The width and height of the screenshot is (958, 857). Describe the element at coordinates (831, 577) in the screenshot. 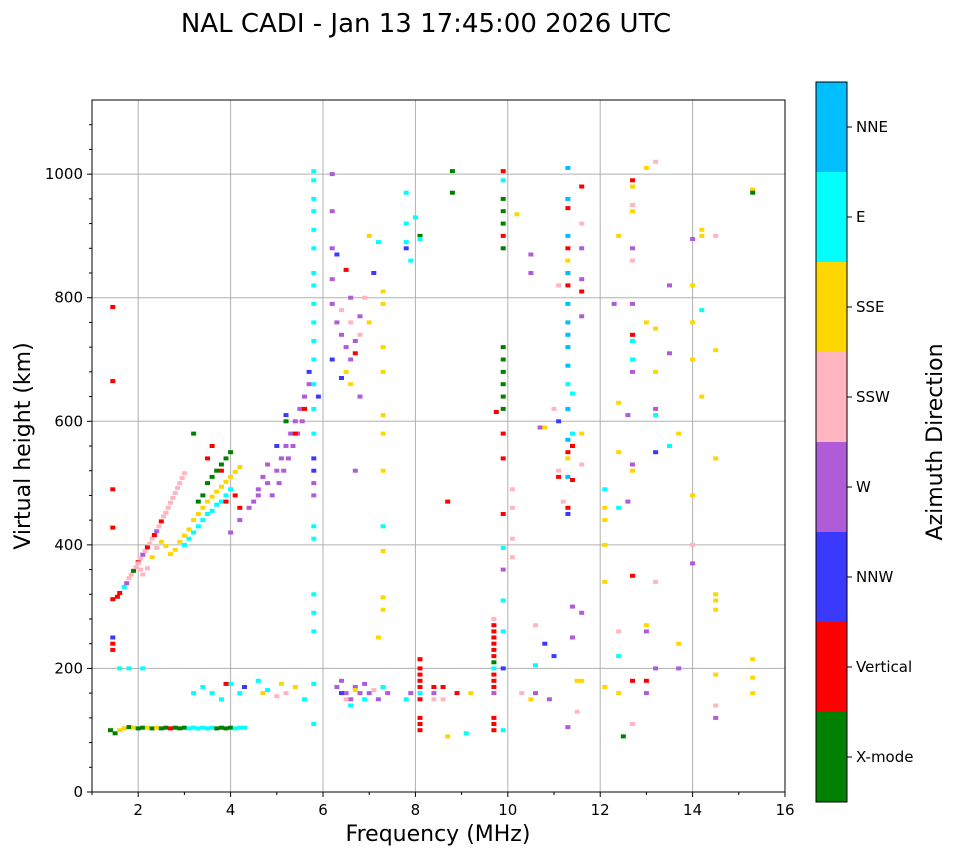

I see `colorbar-segment` at that location.